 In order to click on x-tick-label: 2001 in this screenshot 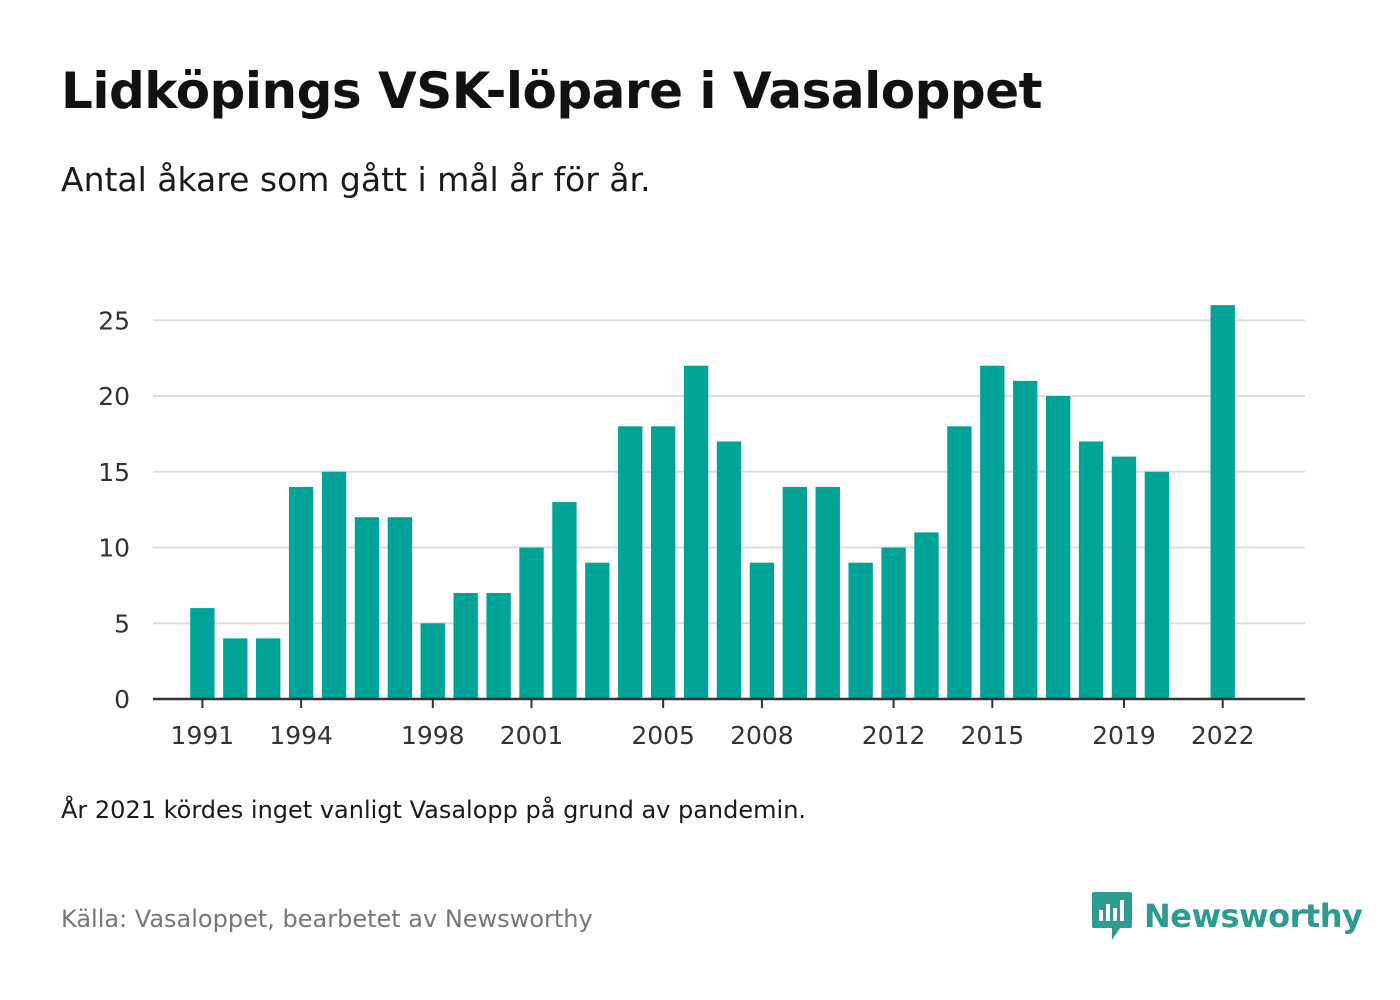, I will do `click(532, 735)`.